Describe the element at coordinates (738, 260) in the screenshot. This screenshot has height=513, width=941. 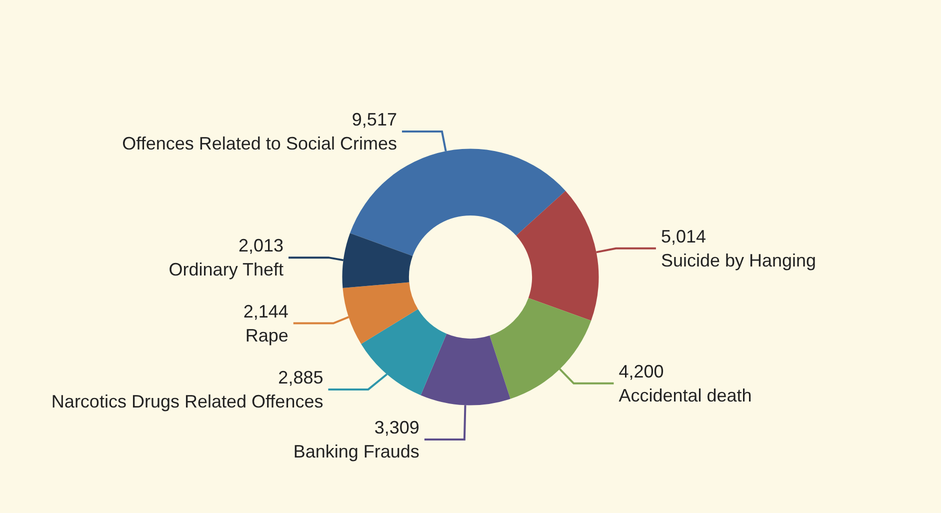
I see `slice-label: Suicide by Hanging` at that location.